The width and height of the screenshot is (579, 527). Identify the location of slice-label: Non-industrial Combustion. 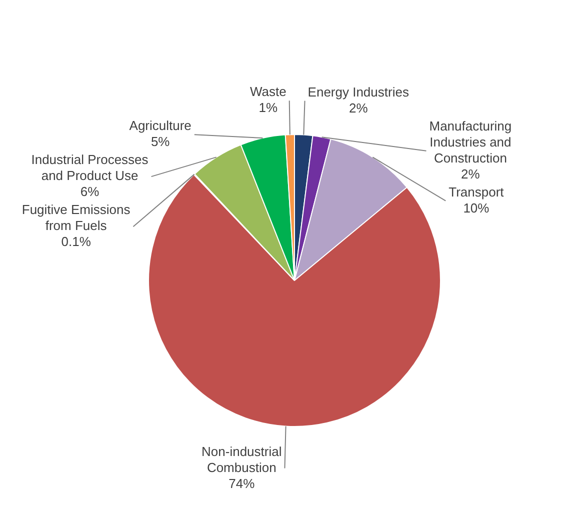
(242, 459).